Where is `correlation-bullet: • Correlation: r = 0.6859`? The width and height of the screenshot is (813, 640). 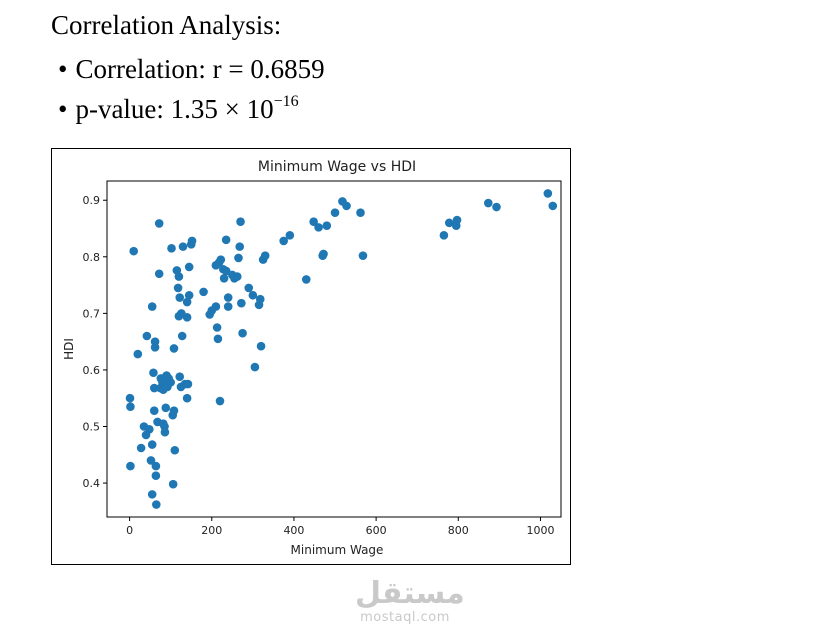 correlation-bullet: • Correlation: r = 0.6859 is located at coordinates (191, 69).